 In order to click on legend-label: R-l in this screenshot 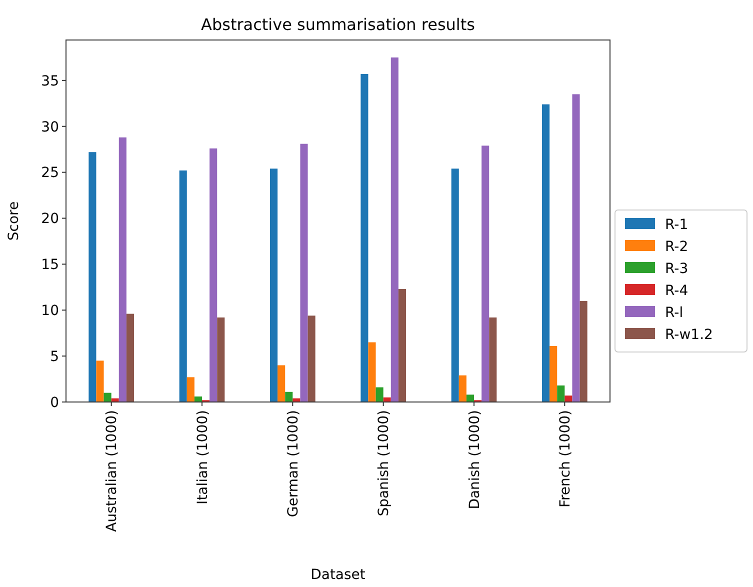, I will do `click(674, 312)`.